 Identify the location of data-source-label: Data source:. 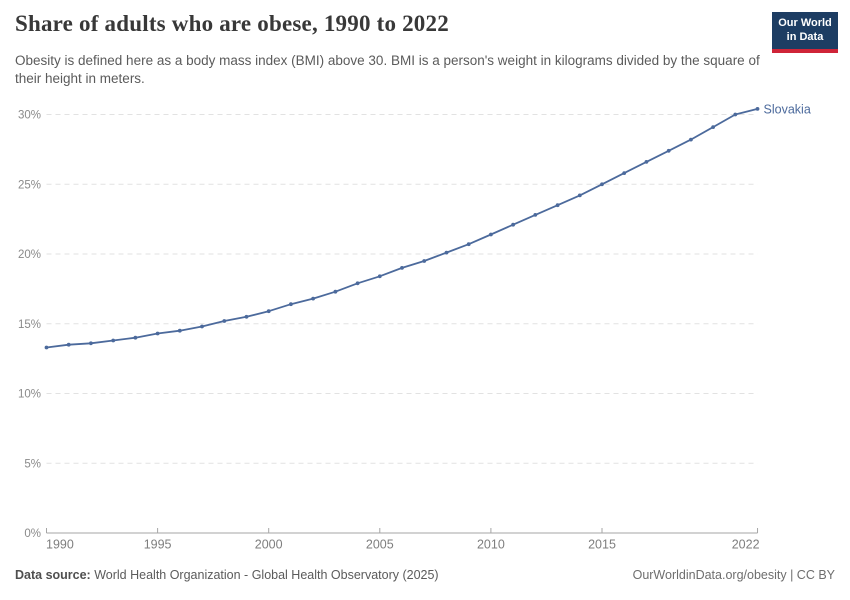
(53, 575).